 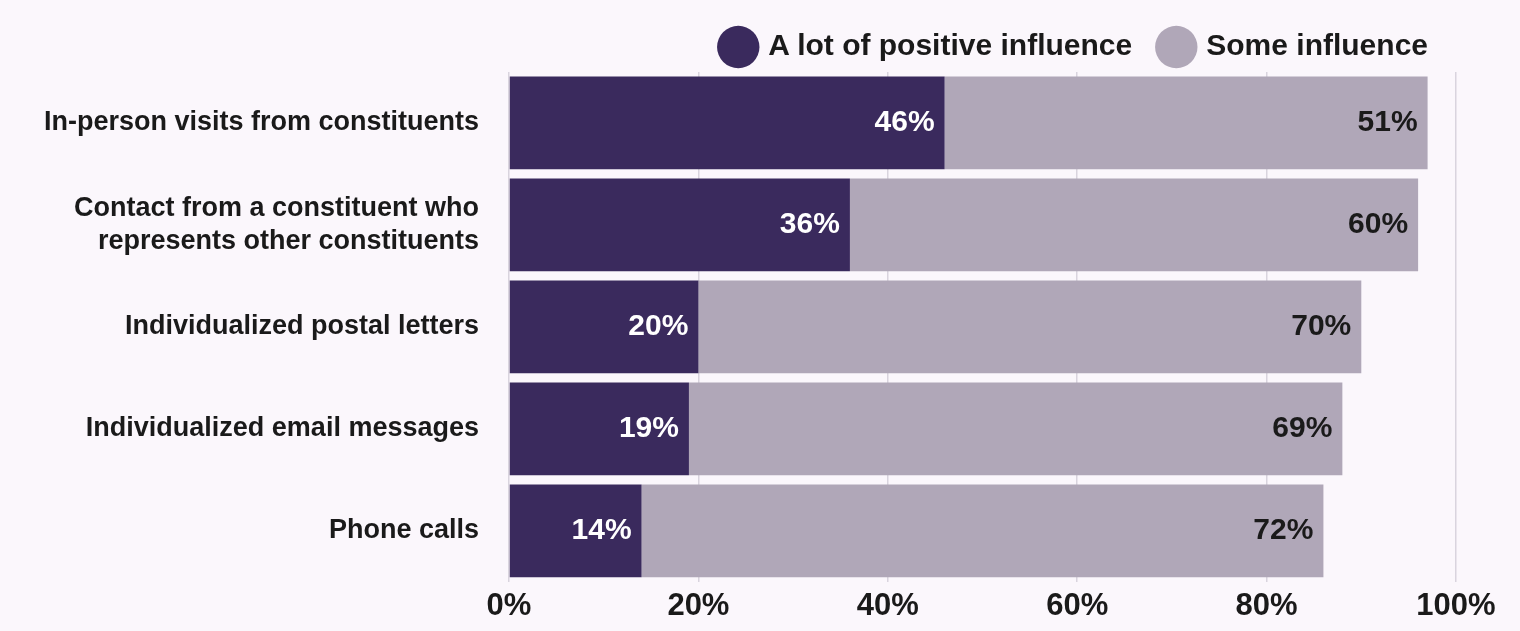 I want to click on x-tick-label: 0%, so click(x=509, y=604).